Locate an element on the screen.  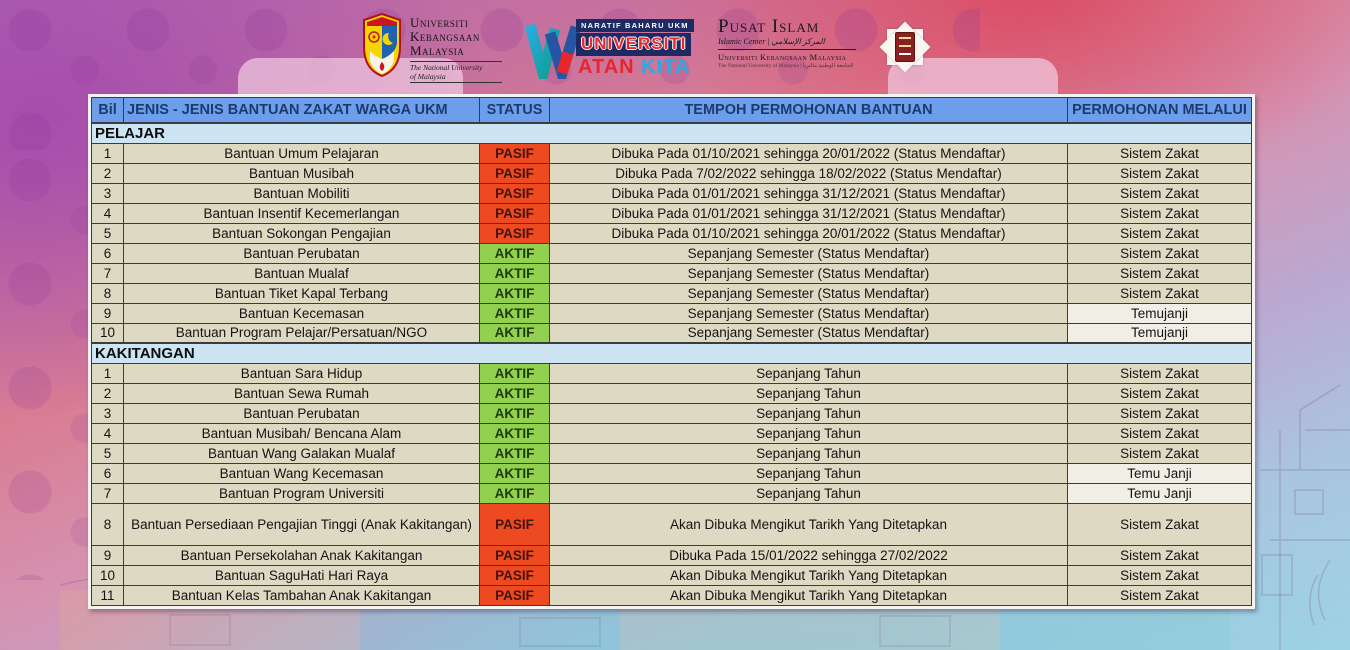
bantuan-name: Bantuan Mobiliti is located at coordinates (301, 193).